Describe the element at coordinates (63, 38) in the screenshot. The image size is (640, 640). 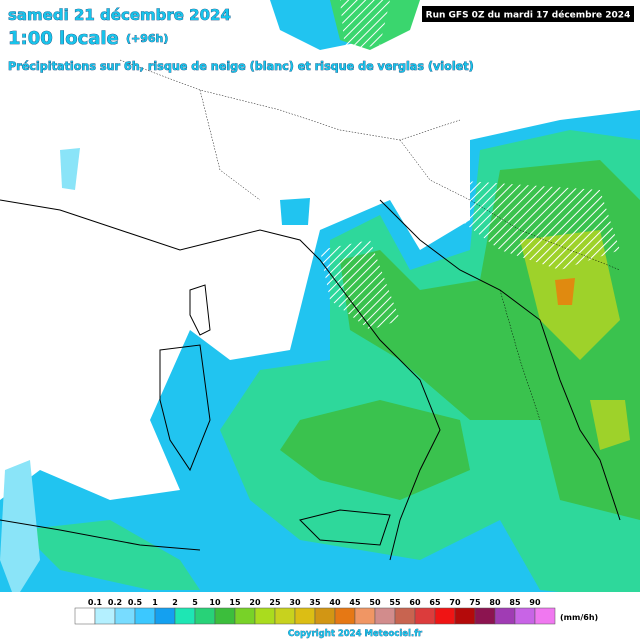
I see `time: 1:00 locale` at that location.